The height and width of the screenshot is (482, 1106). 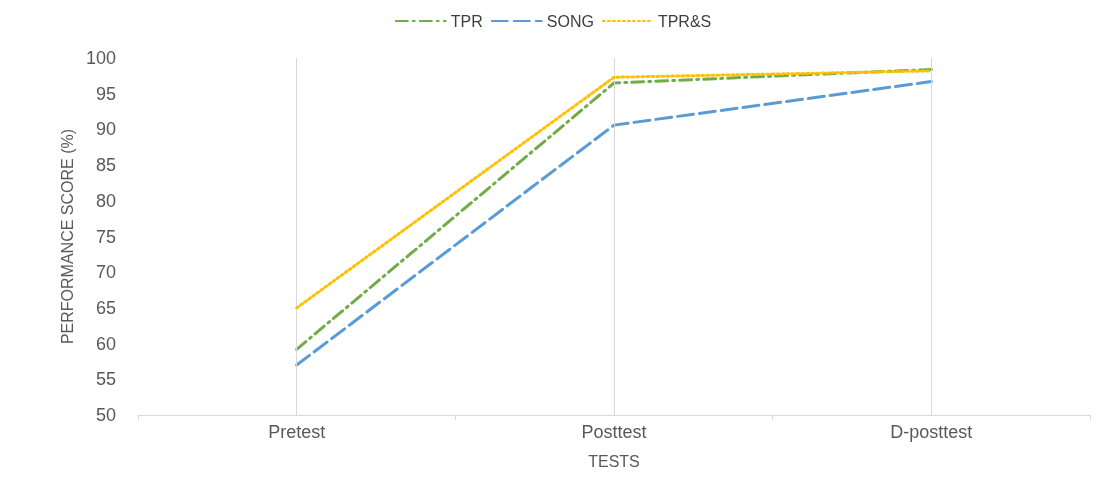 What do you see at coordinates (684, 21) in the screenshot?
I see `legend-label: TPR&S` at bounding box center [684, 21].